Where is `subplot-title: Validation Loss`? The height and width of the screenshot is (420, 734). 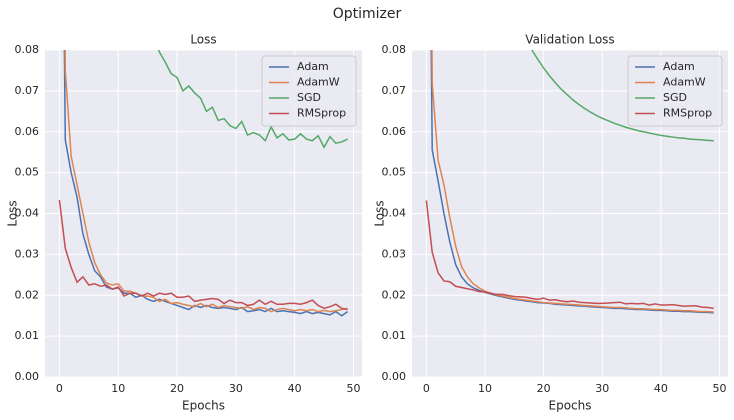
subplot-title: Validation Loss is located at coordinates (569, 40).